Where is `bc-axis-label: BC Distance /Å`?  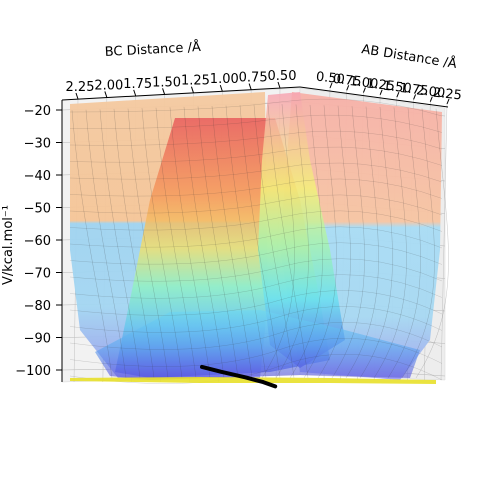
bc-axis-label: BC Distance /Å is located at coordinates (152, 49).